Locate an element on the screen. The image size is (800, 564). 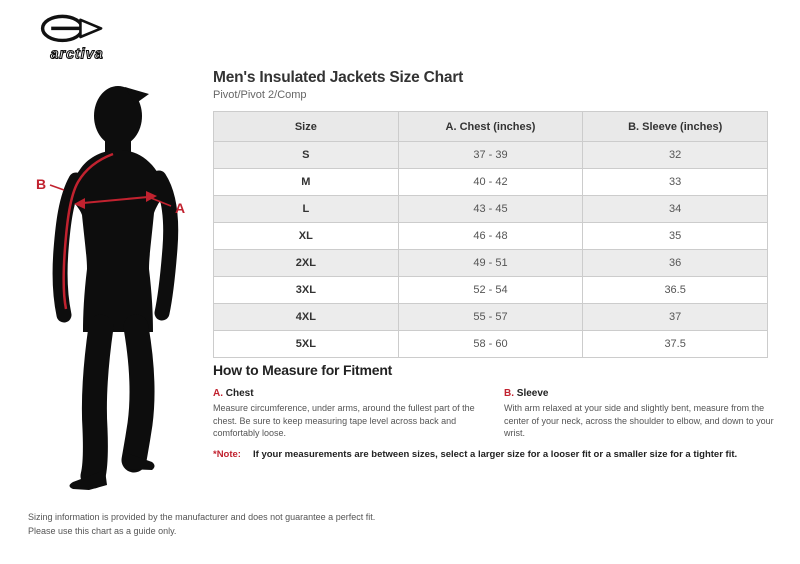
cell-chest: 55 - 57 is located at coordinates (490, 317).